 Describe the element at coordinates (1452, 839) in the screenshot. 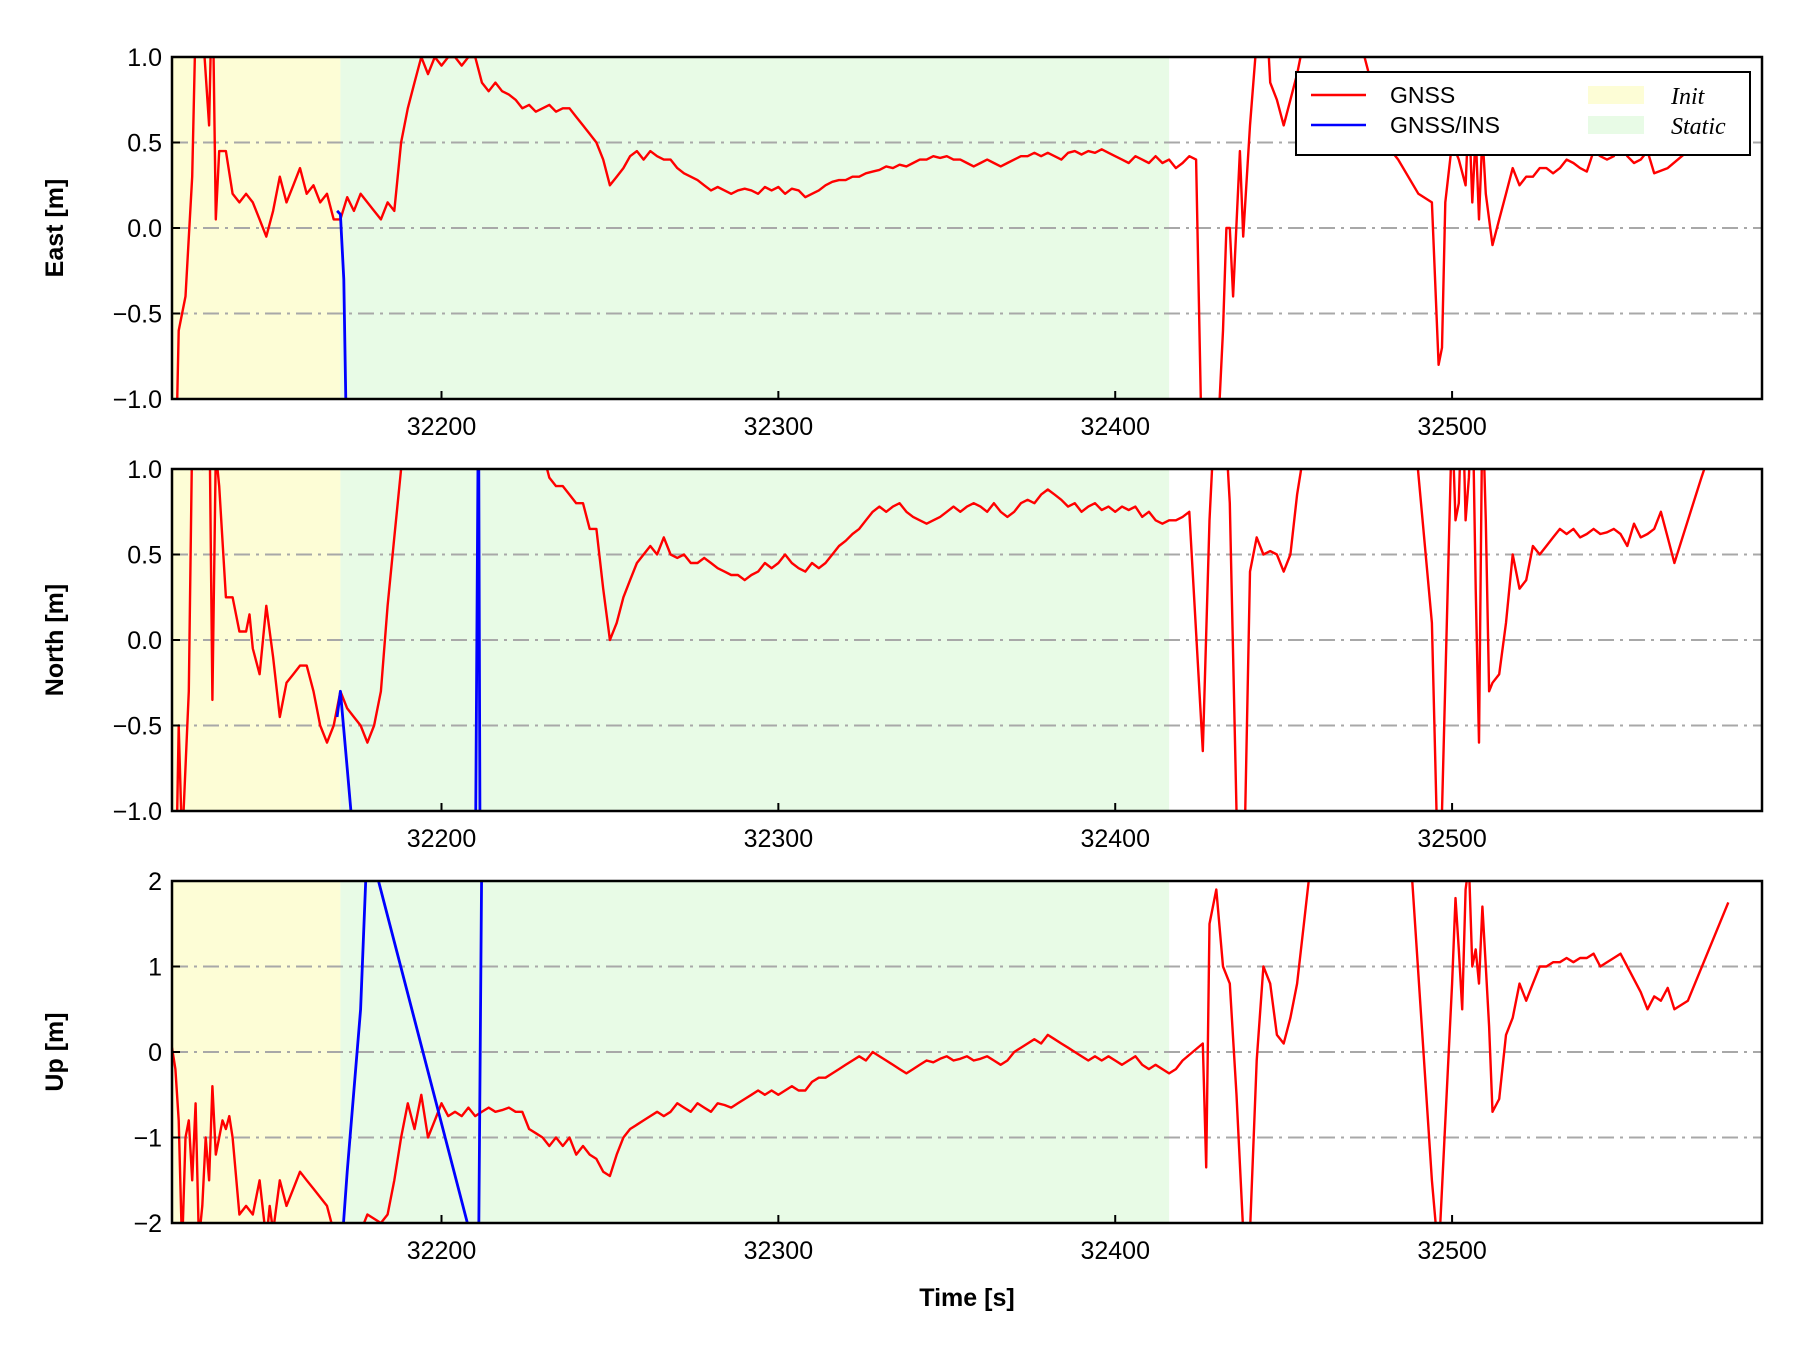

I see `north-xtick-label: 32500` at that location.